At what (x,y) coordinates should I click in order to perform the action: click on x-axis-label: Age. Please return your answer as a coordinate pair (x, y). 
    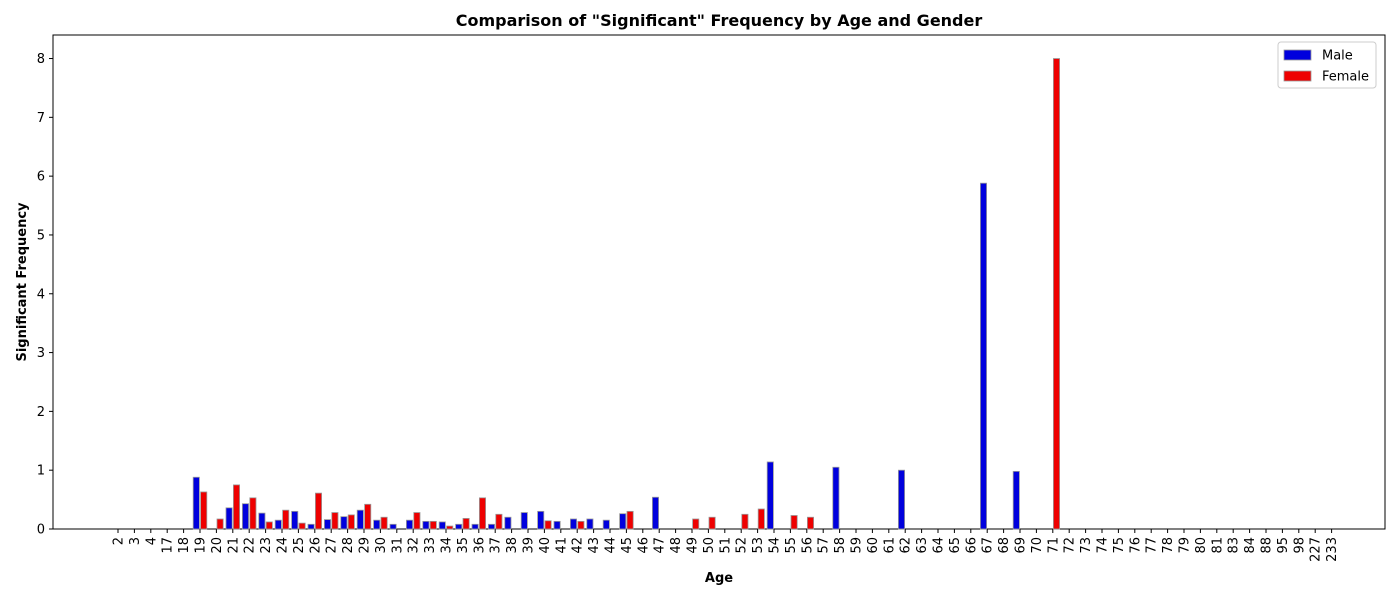
    Looking at the image, I should click on (719, 578).